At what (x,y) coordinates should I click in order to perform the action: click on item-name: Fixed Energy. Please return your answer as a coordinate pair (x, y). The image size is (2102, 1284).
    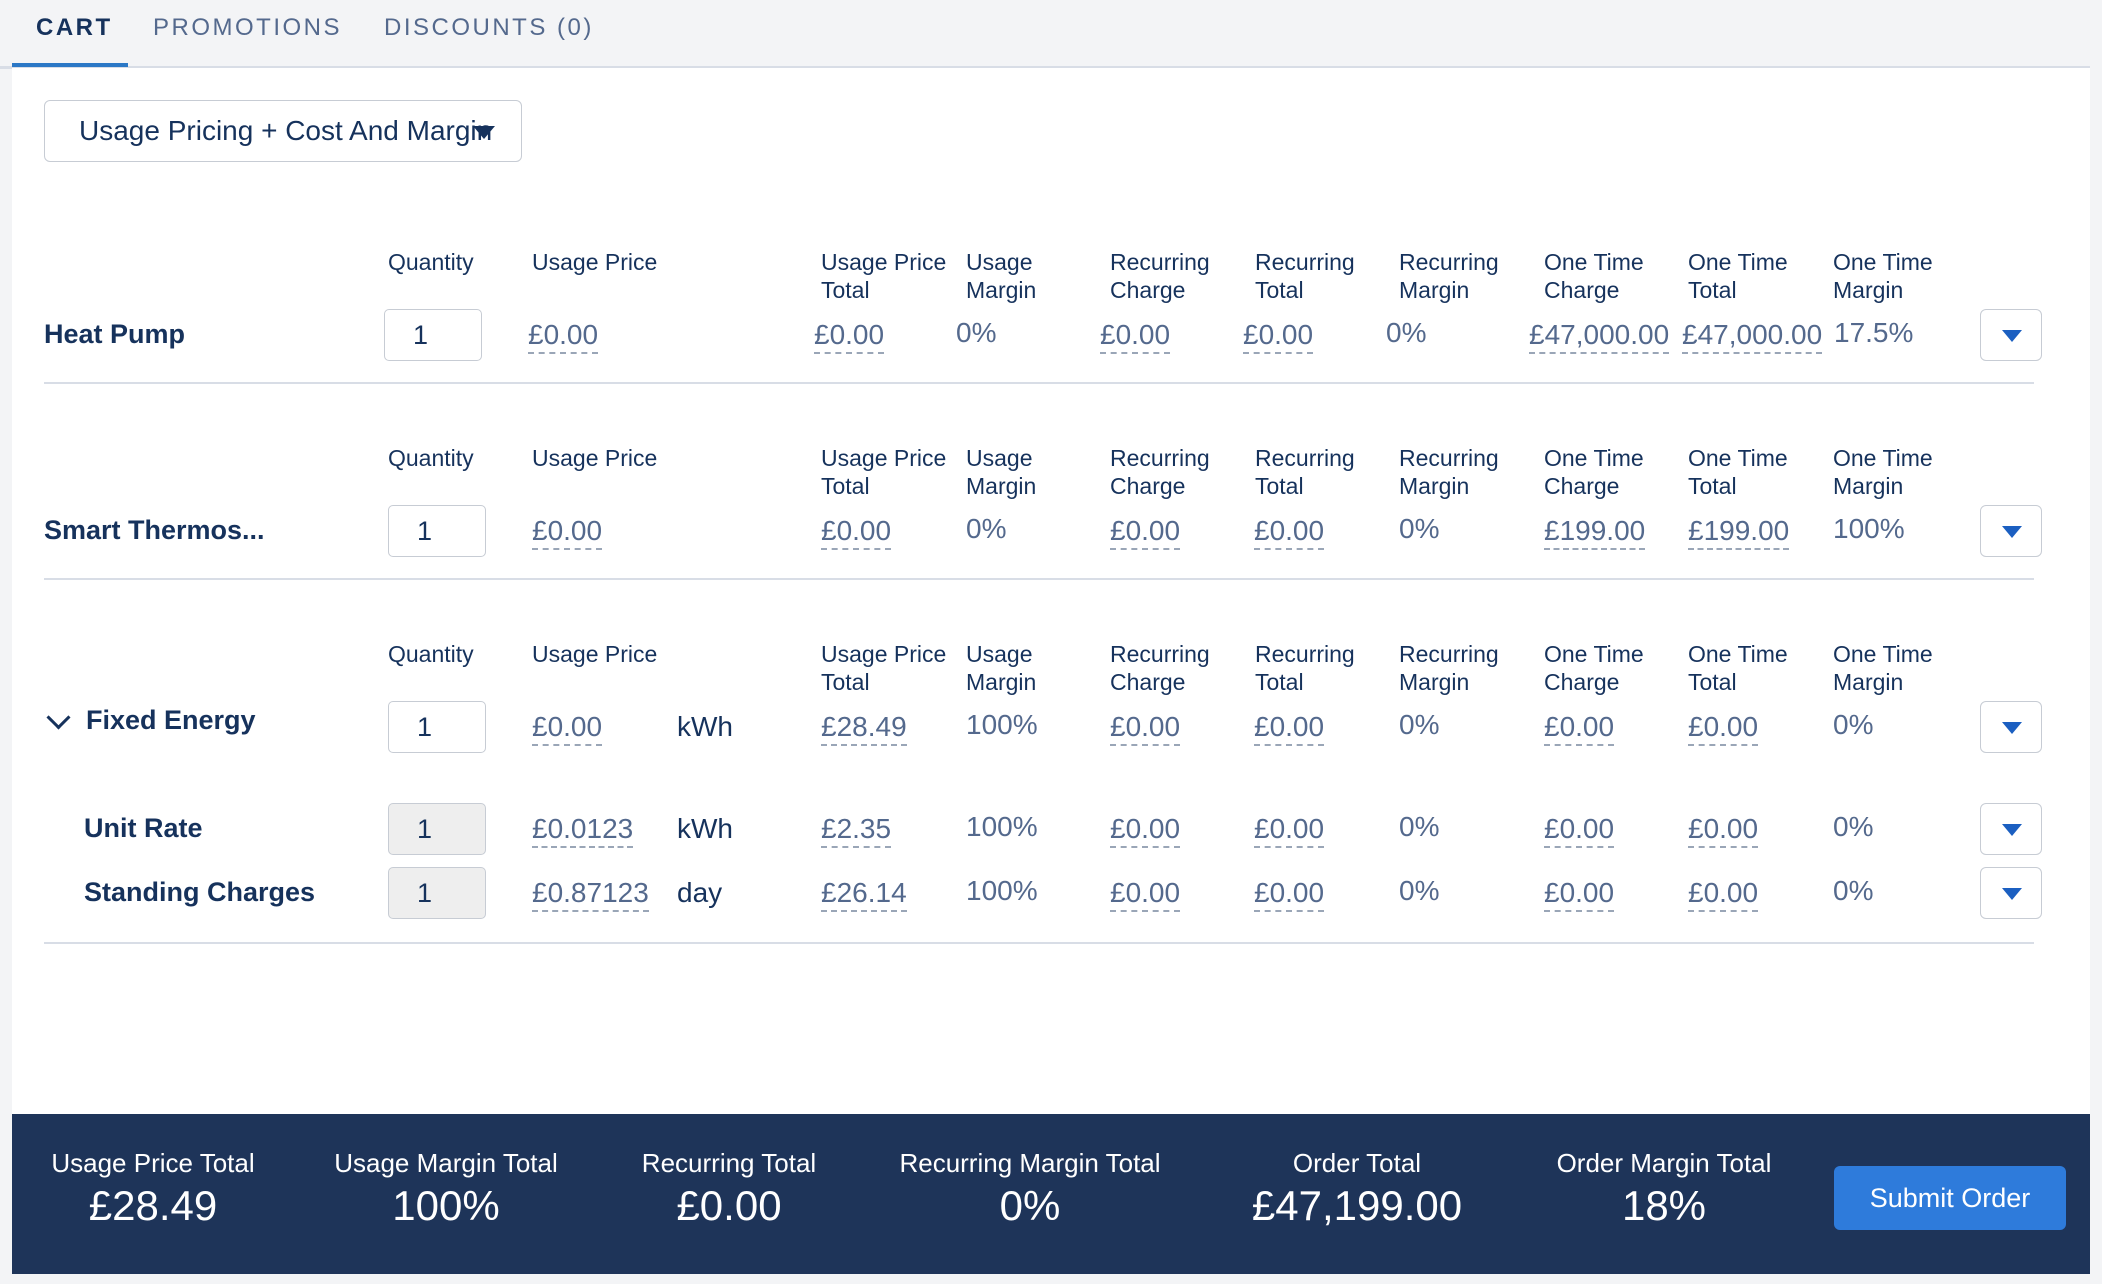
    Looking at the image, I should click on (171, 720).